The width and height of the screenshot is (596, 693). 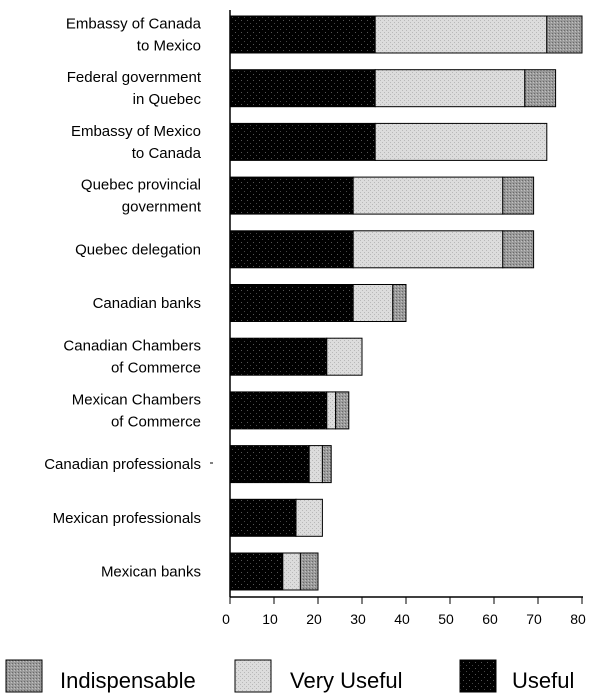 What do you see at coordinates (358, 619) in the screenshot?
I see `x-tick-label: 30` at bounding box center [358, 619].